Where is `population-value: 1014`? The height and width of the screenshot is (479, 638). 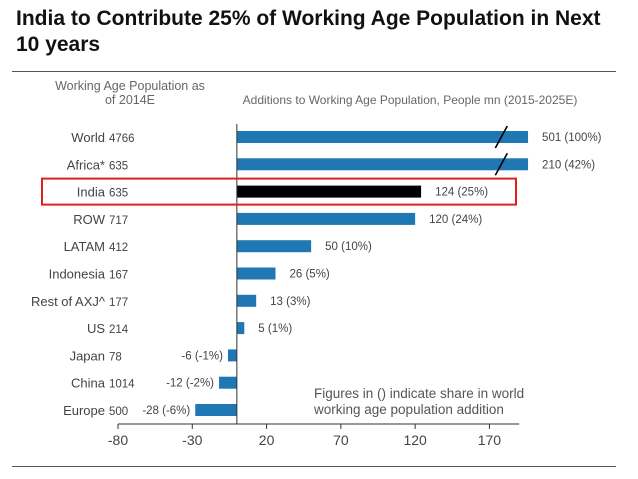
population-value: 1014 is located at coordinates (122, 385).